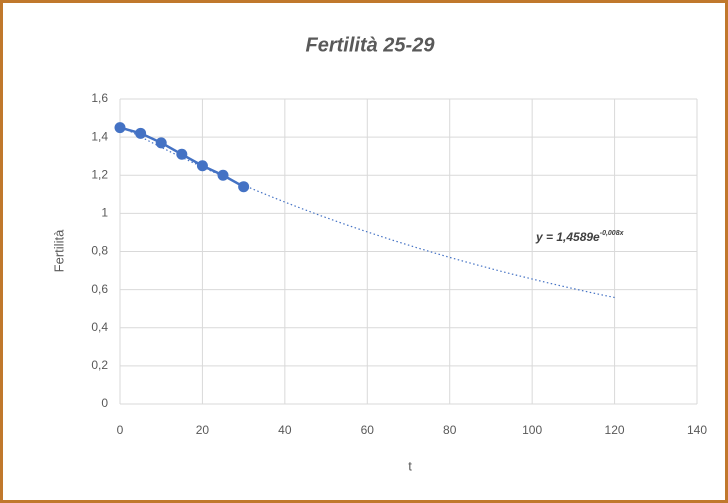  I want to click on y-tick-label: 0,4, so click(99, 327).